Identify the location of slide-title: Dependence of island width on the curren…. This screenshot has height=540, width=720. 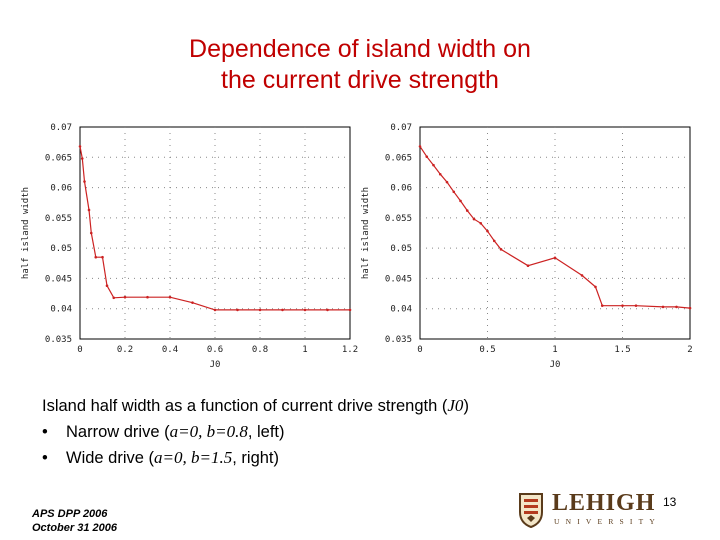
(360, 65).